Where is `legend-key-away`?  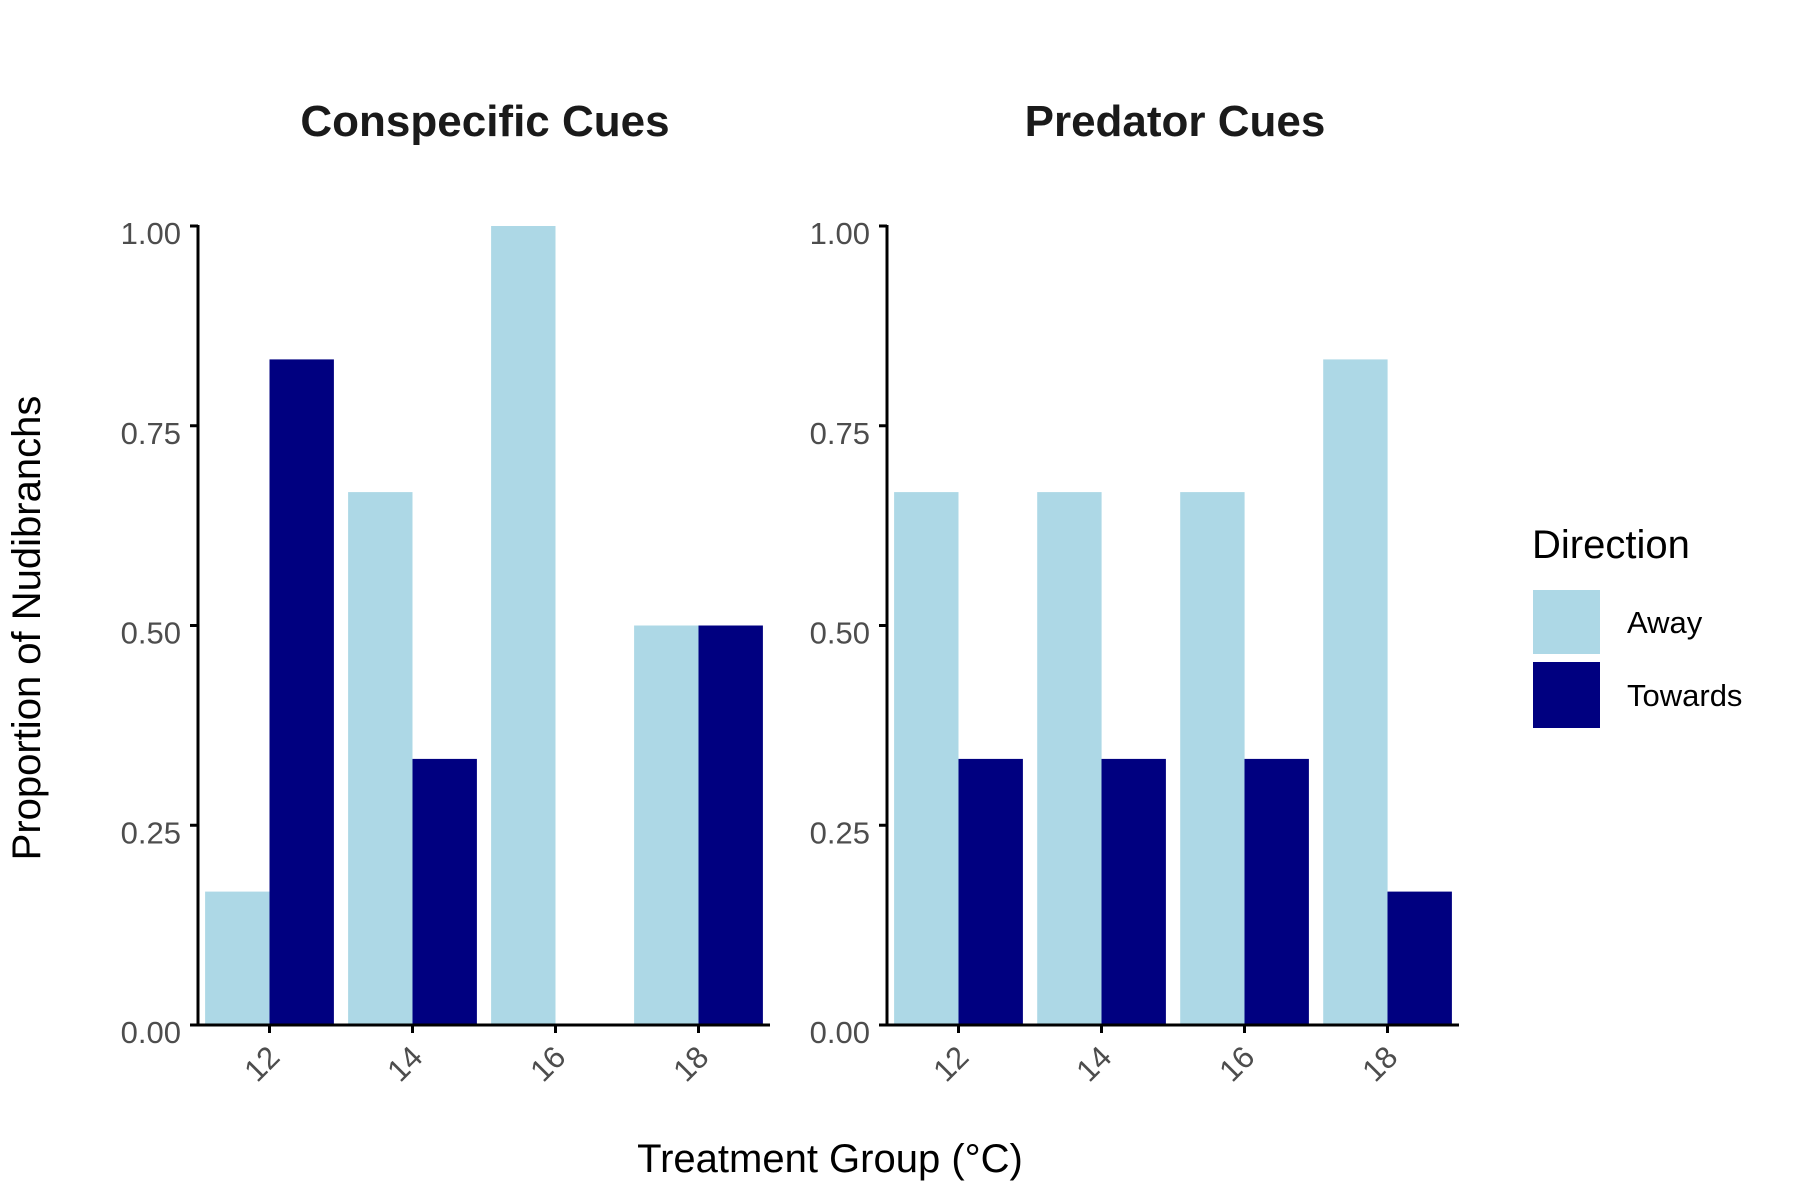
legend-key-away is located at coordinates (1566, 622).